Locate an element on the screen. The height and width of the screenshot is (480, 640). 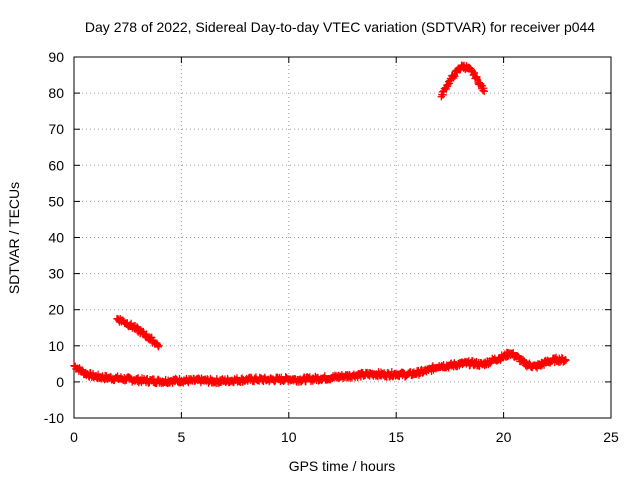
y-tick-label: 80 is located at coordinates (56, 93).